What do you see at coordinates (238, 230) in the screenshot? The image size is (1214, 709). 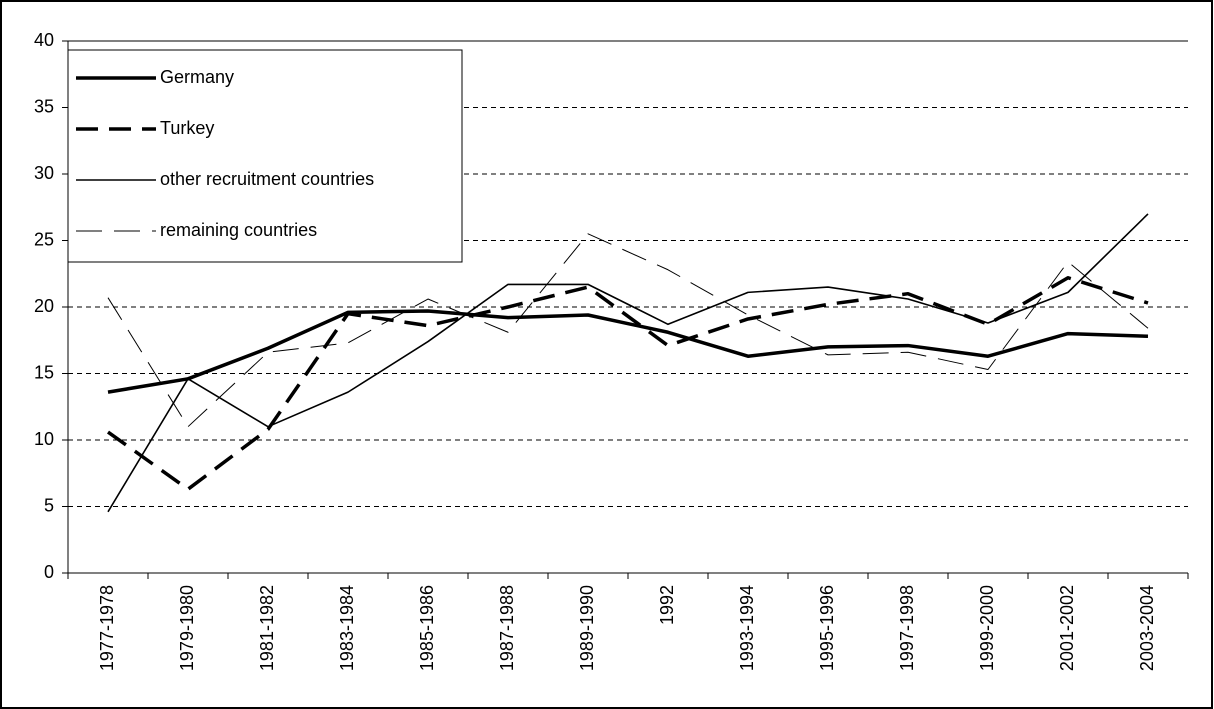 I see `legend-label: remaining countries` at bounding box center [238, 230].